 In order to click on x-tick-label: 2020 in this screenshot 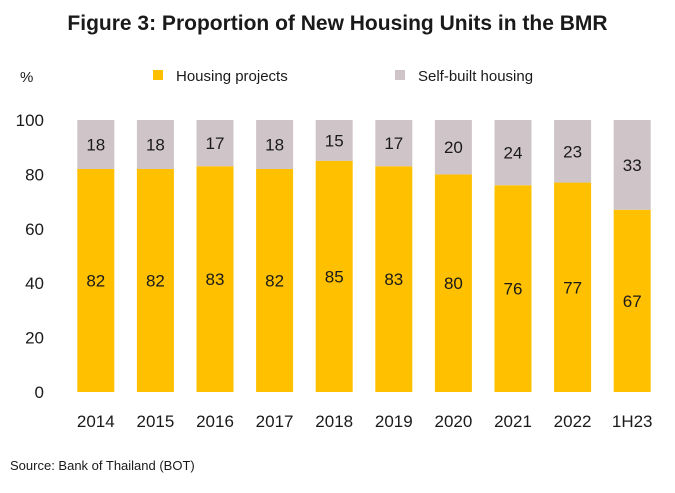, I will do `click(453, 421)`.